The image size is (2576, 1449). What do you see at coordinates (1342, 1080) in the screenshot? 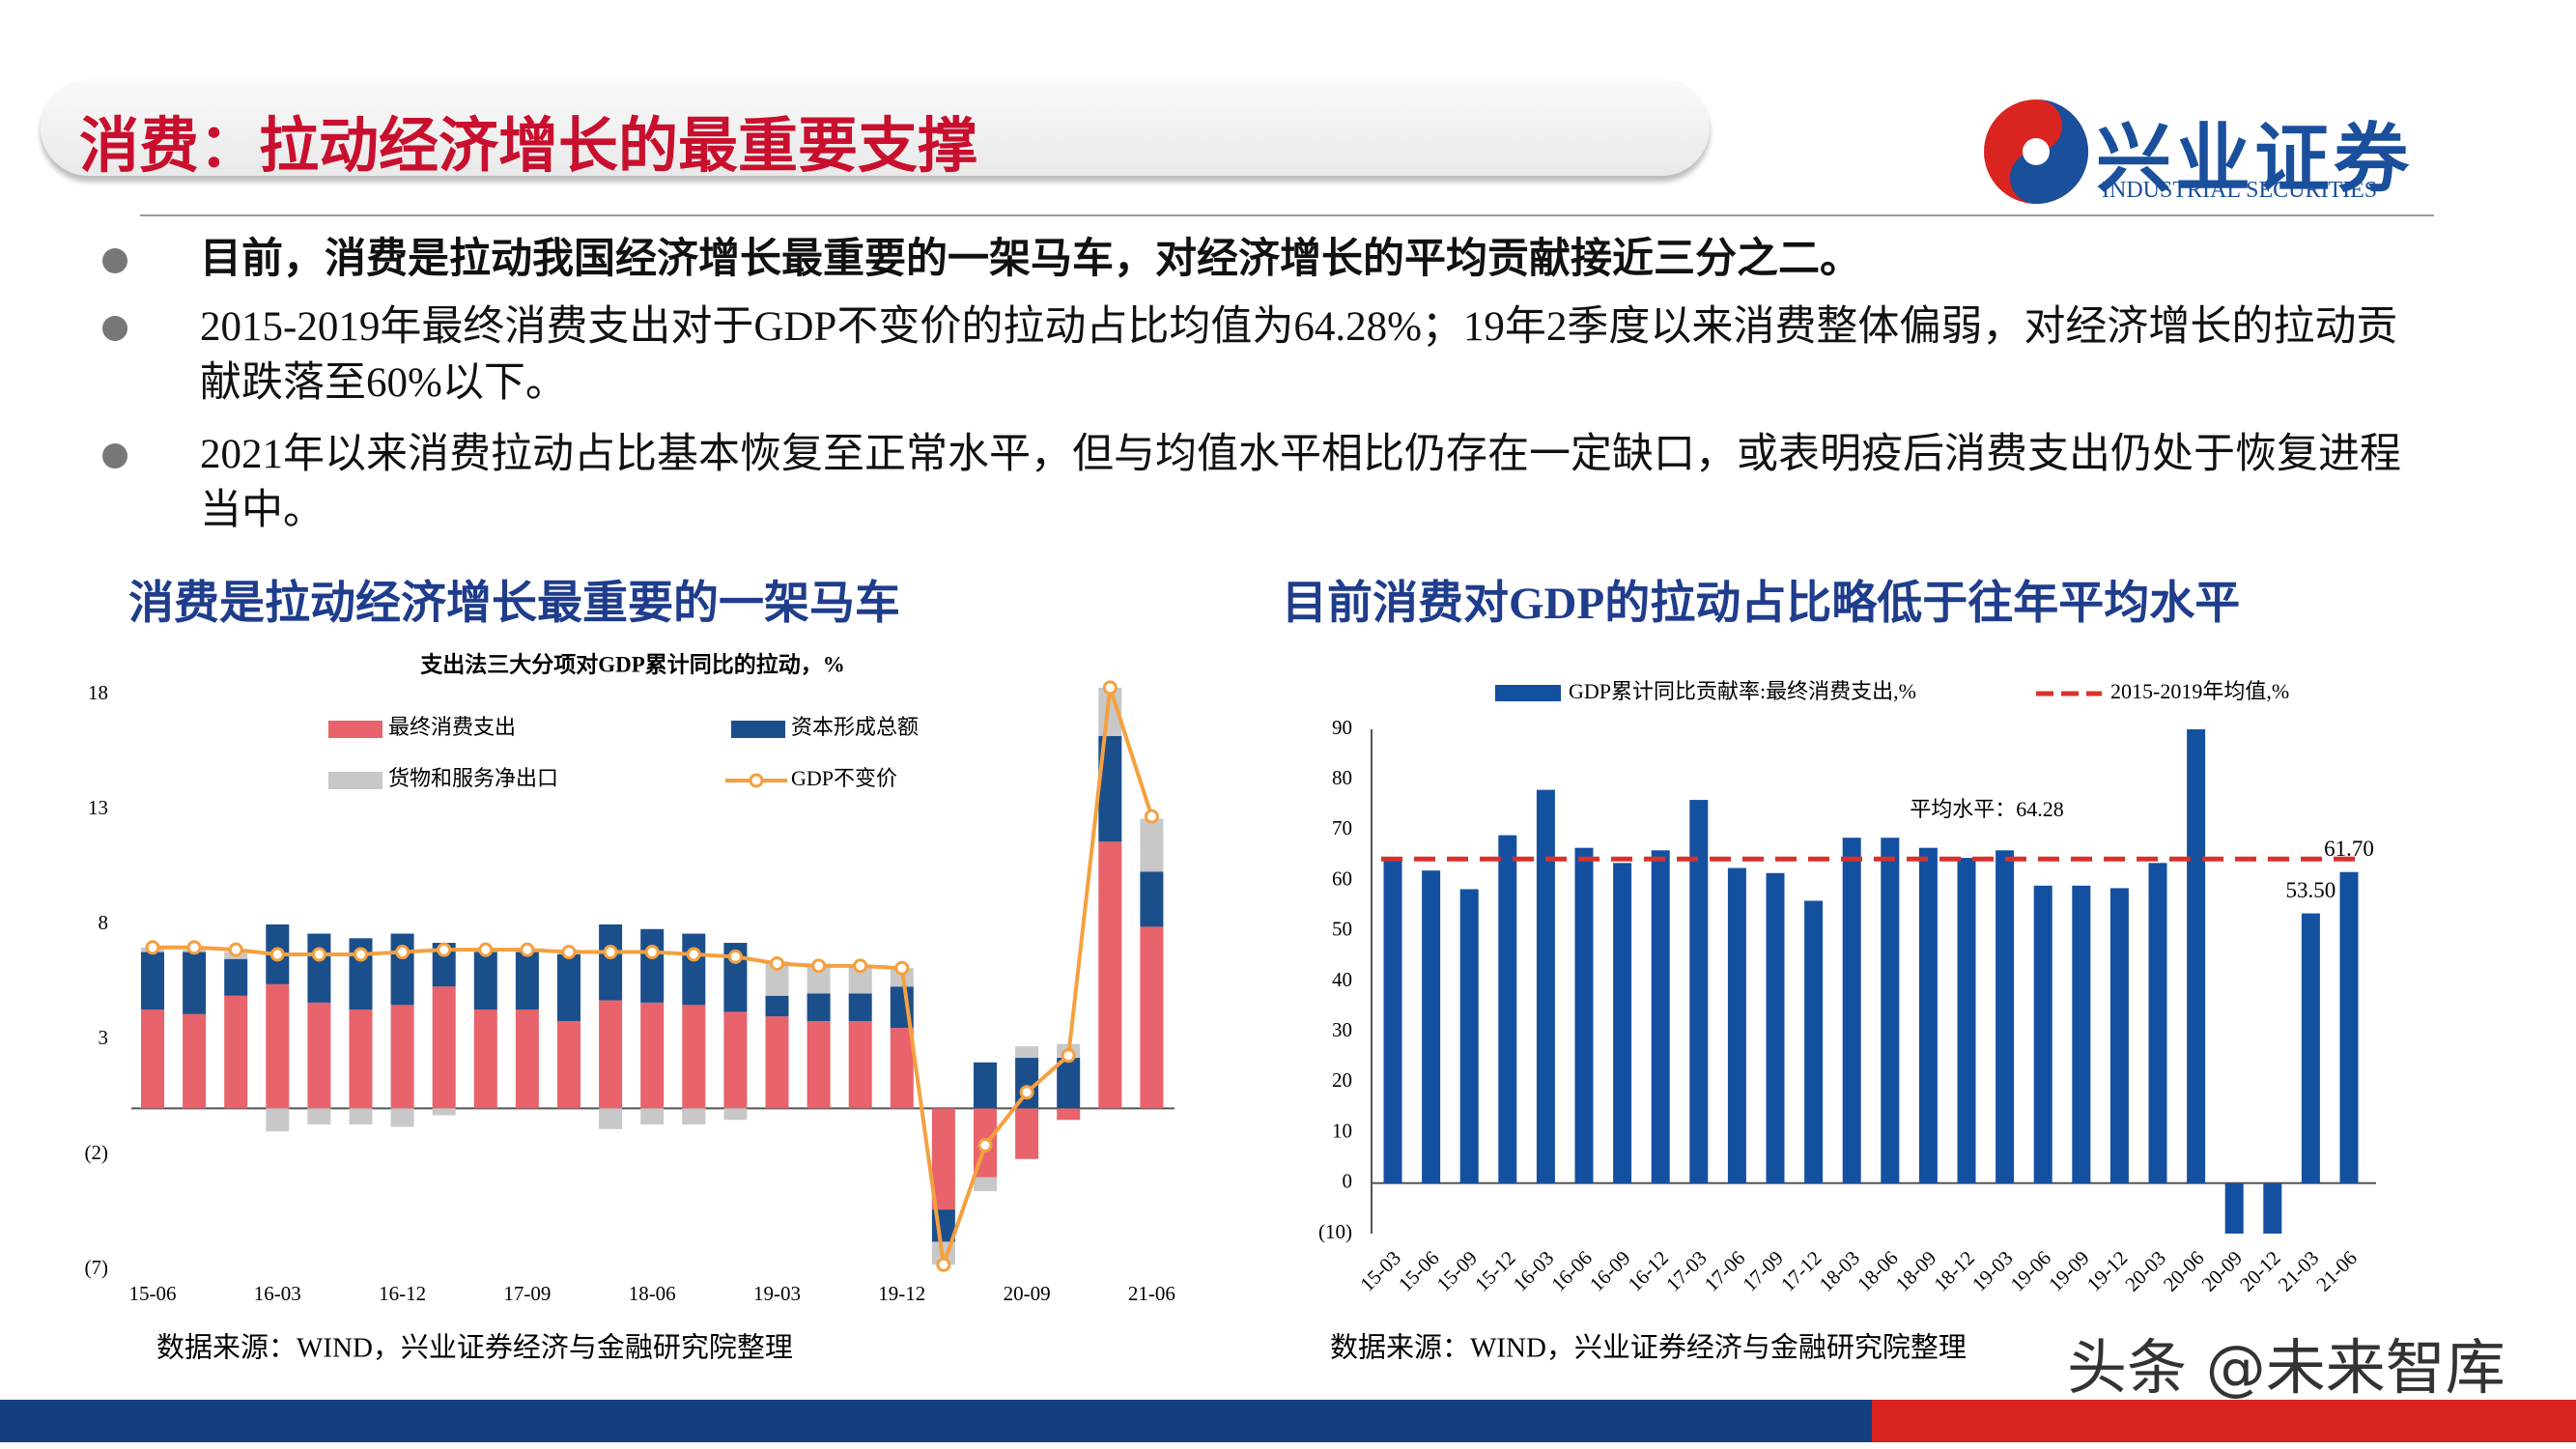
I see `y-tick-label: 20` at bounding box center [1342, 1080].